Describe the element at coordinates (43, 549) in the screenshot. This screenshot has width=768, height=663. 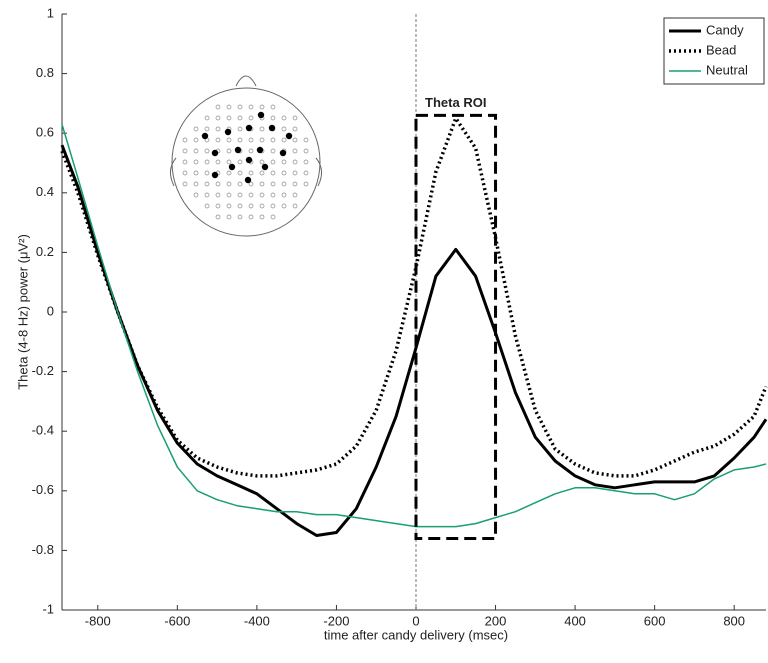
I see `y-tick-label: -0.8` at that location.